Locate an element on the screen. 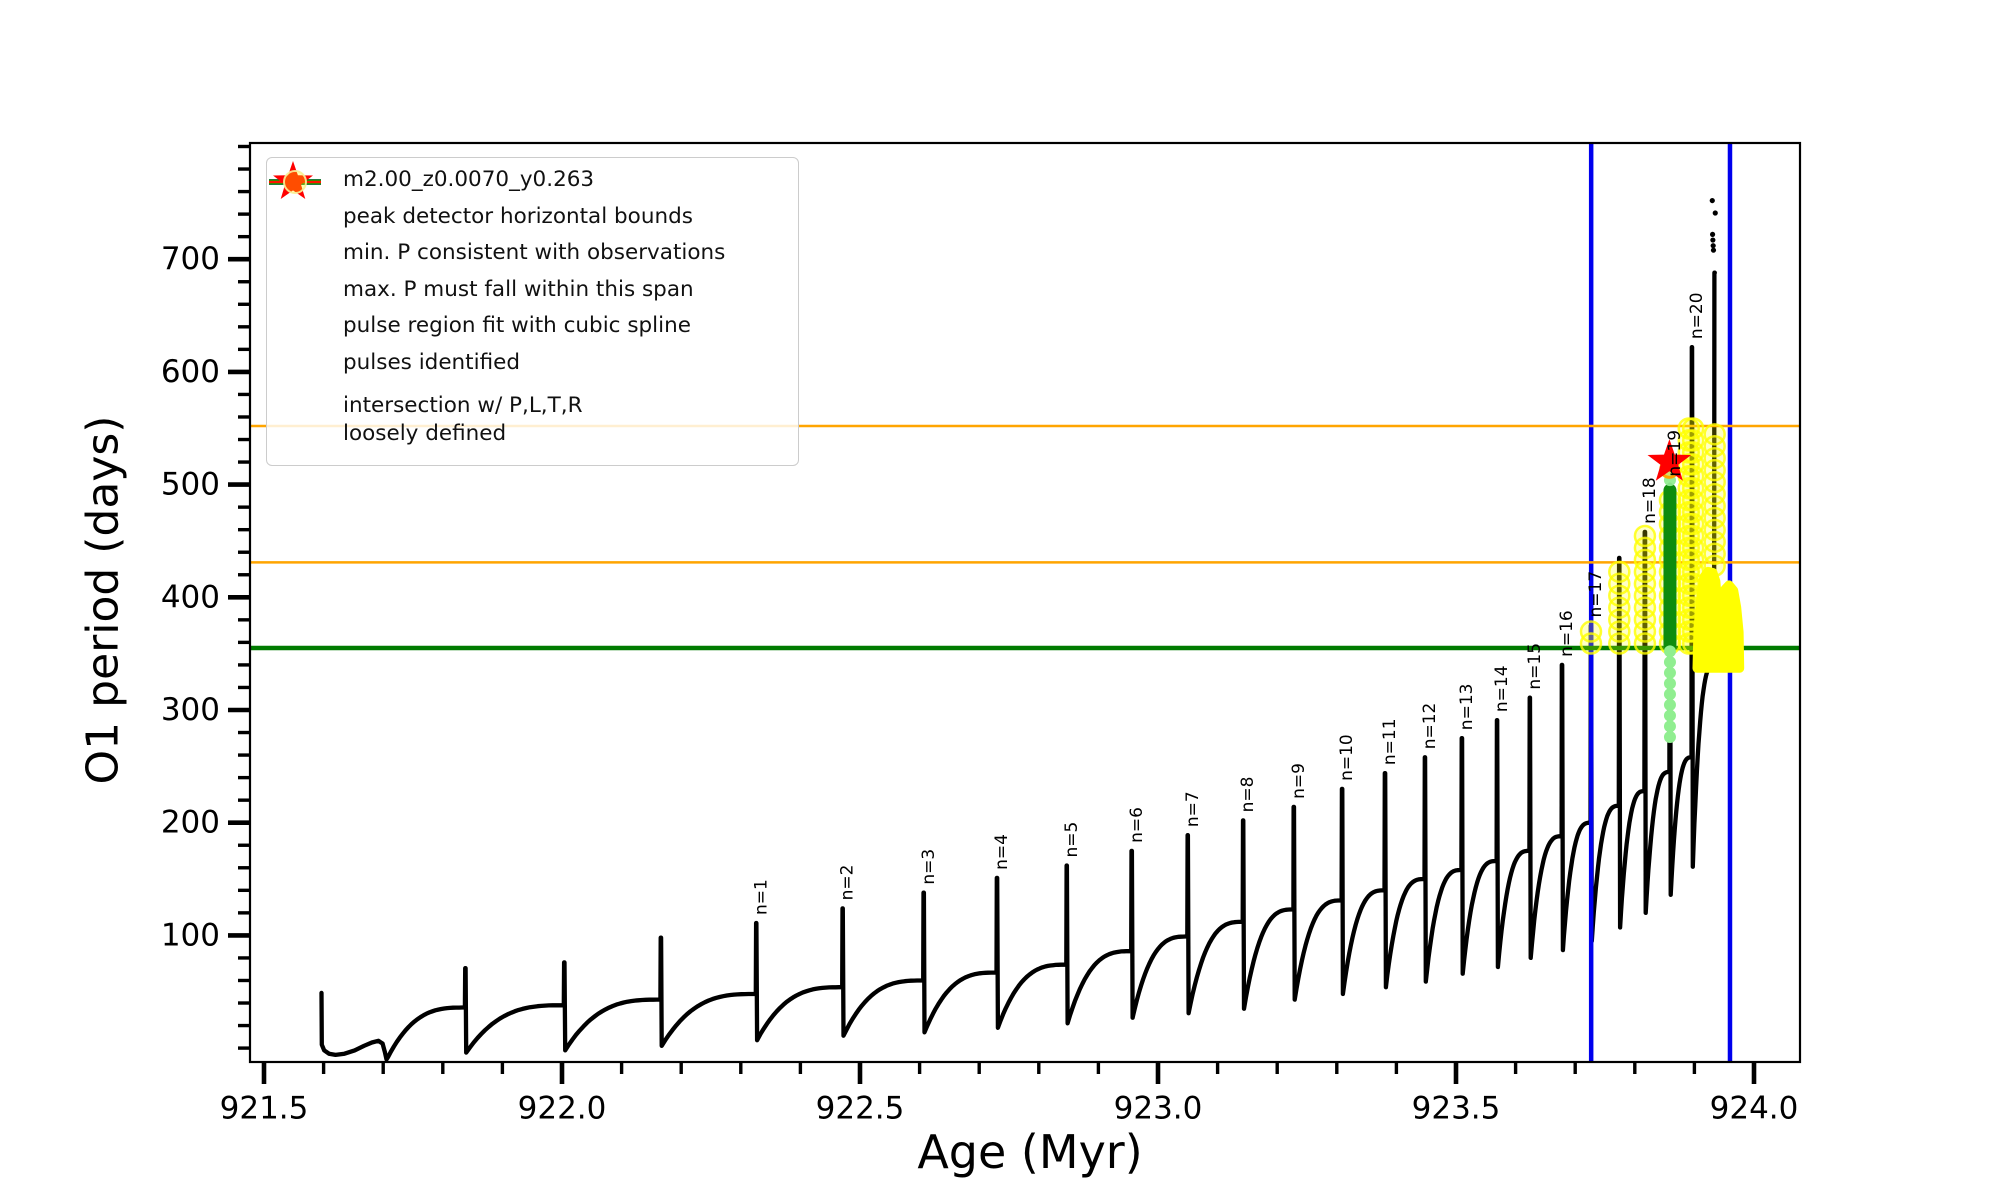 The height and width of the screenshot is (1200, 2000). legend-item-min-p: min. P consistent with observations is located at coordinates (532, 225).